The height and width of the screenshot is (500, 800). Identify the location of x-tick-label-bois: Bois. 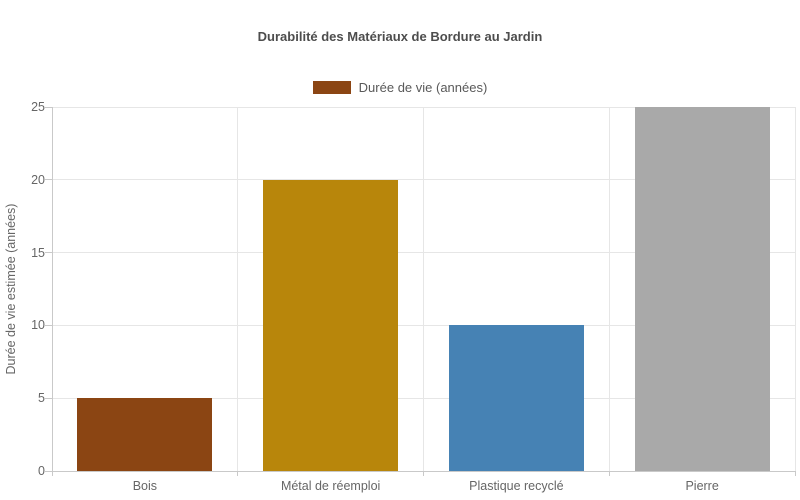
(145, 486).